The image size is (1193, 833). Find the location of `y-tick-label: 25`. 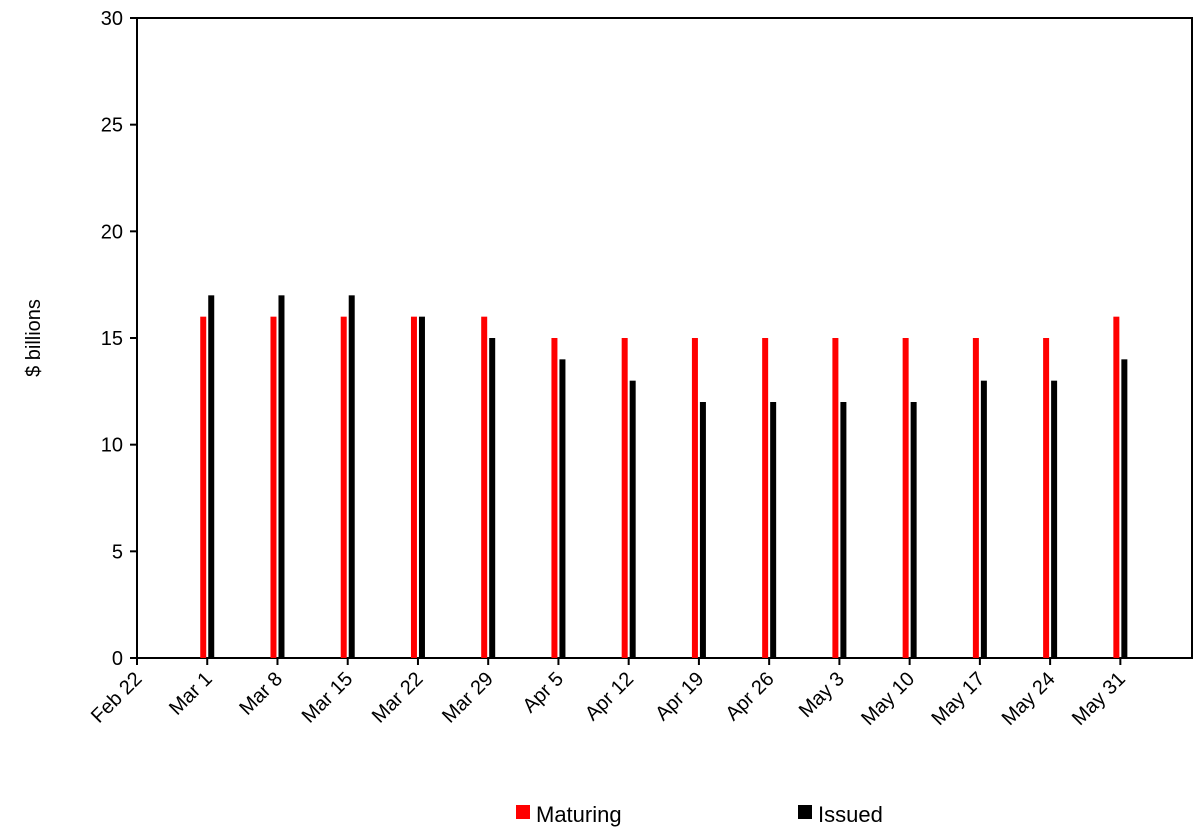

y-tick-label: 25 is located at coordinates (112, 126).